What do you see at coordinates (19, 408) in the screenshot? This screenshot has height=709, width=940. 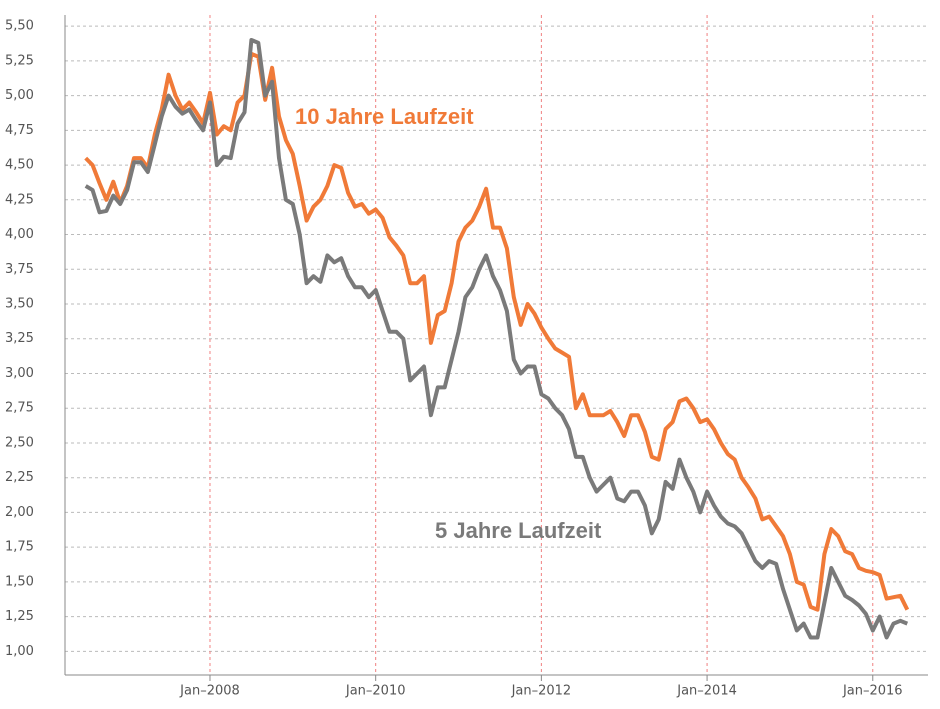 I see `y-tick-label: 2,75` at bounding box center [19, 408].